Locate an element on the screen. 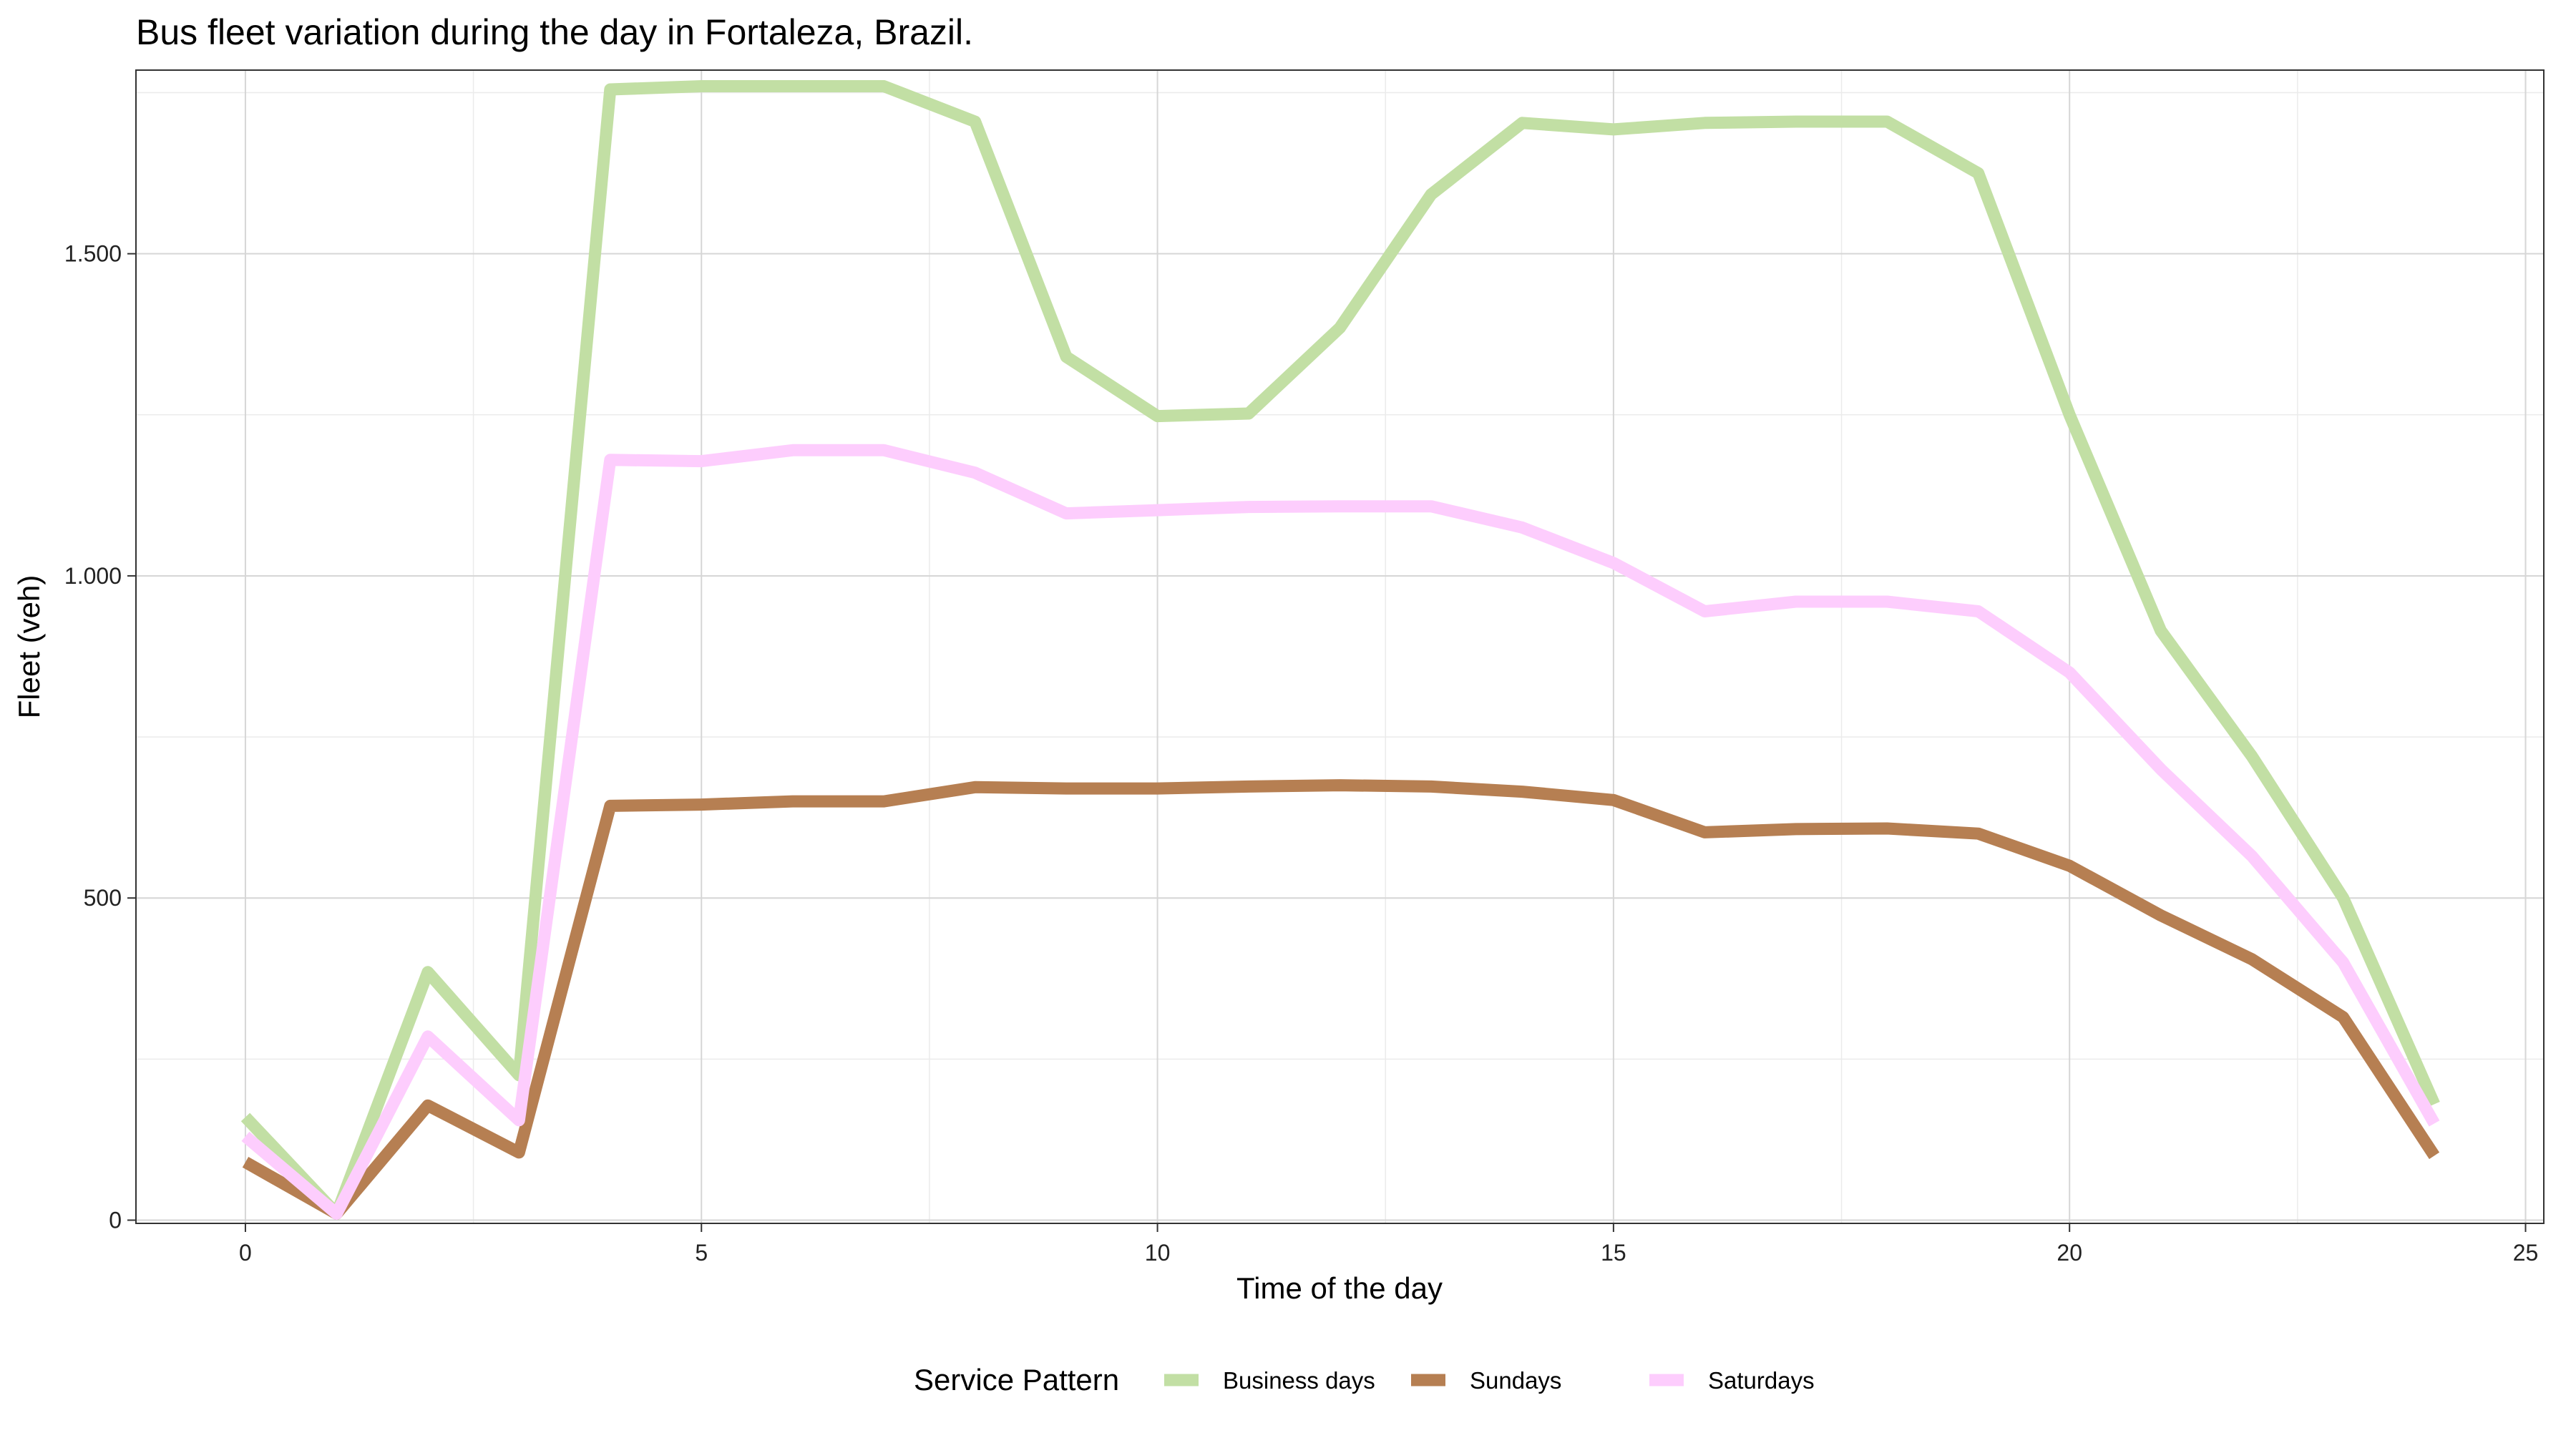 The image size is (2576, 1438). legend-title: Service Pattern is located at coordinates (1017, 1380).